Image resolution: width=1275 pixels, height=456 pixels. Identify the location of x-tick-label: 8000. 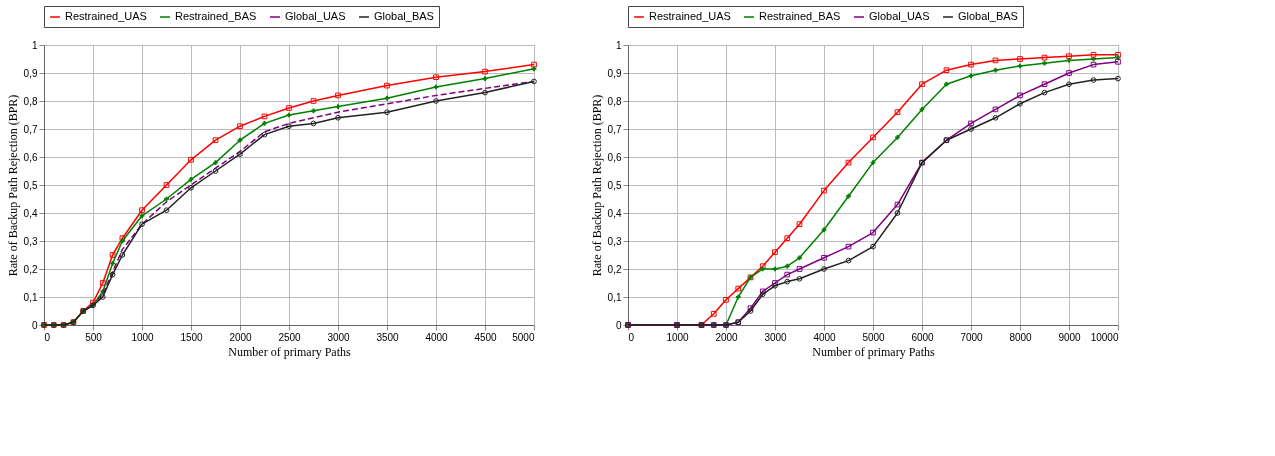
(1021, 337).